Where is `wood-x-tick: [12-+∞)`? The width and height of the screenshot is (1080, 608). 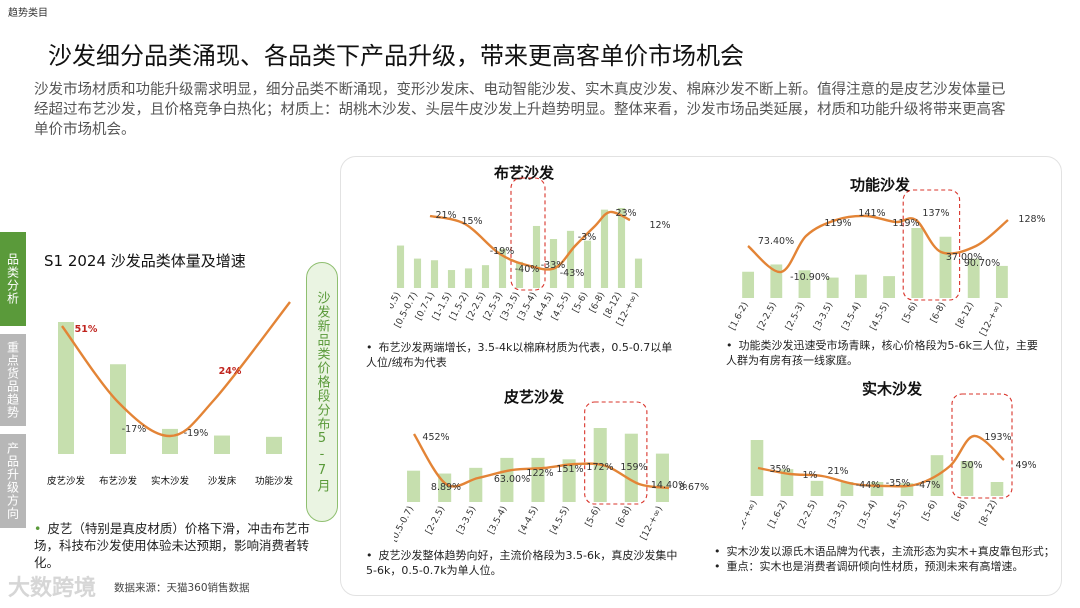
wood-x-tick: [12-+∞) is located at coordinates (751, 517).